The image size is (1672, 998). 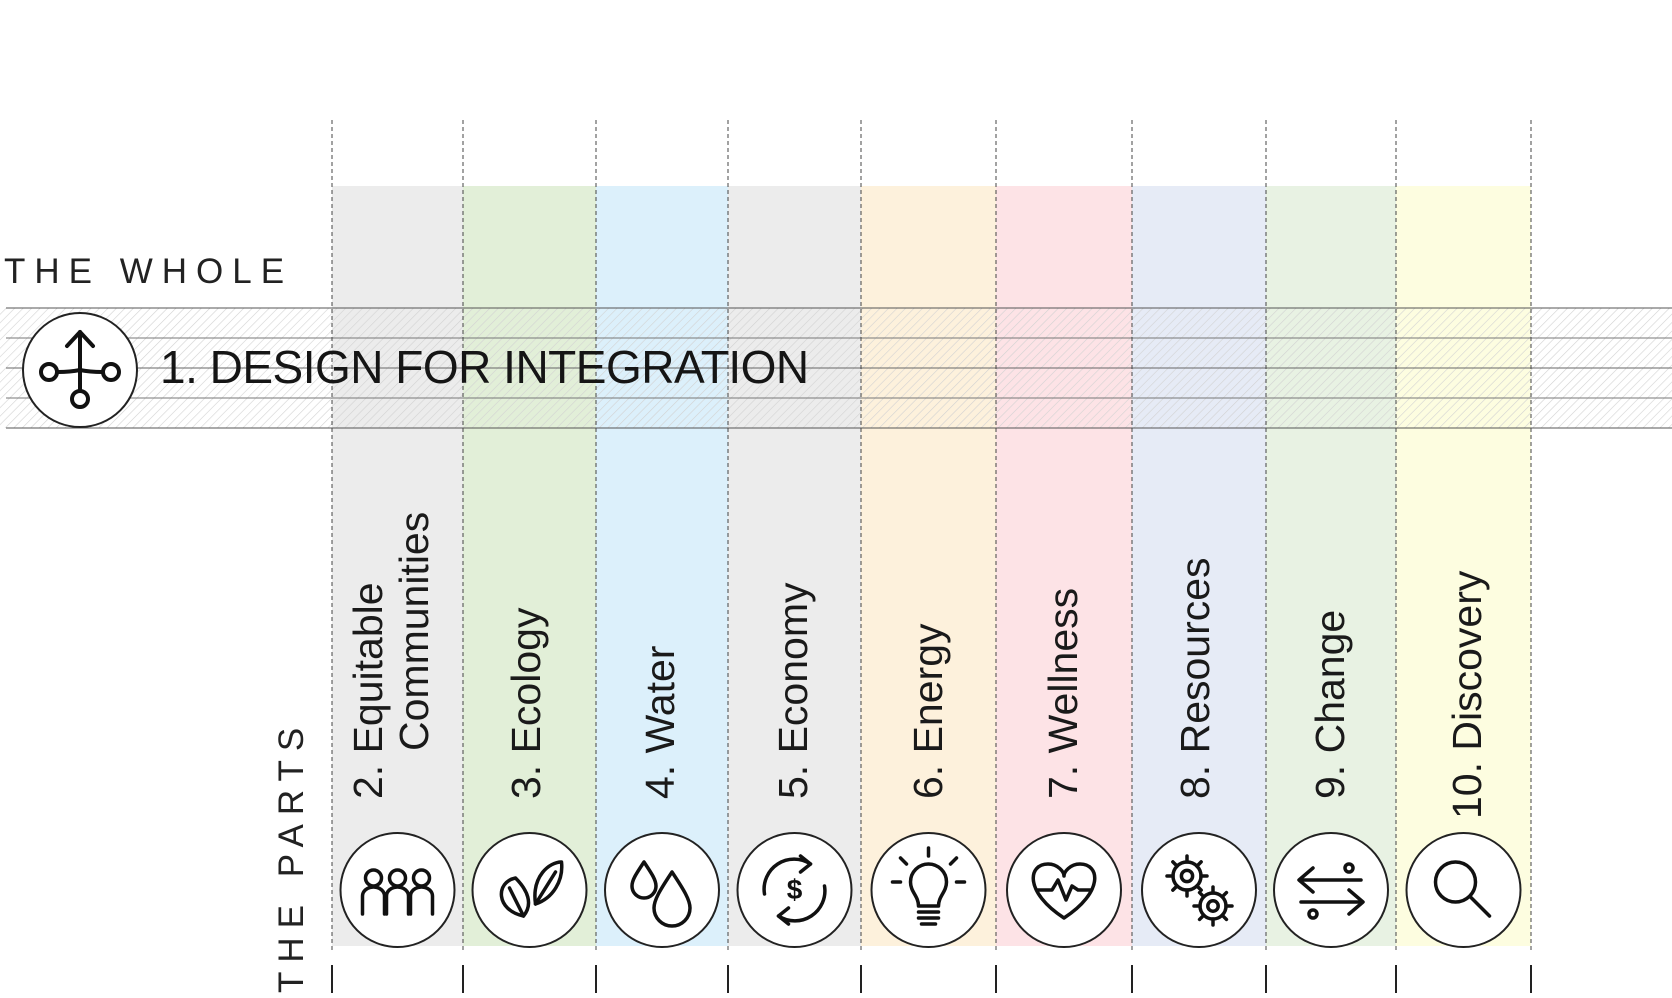 What do you see at coordinates (368, 690) in the screenshot?
I see `column-label-line1: 2. Equitable` at bounding box center [368, 690].